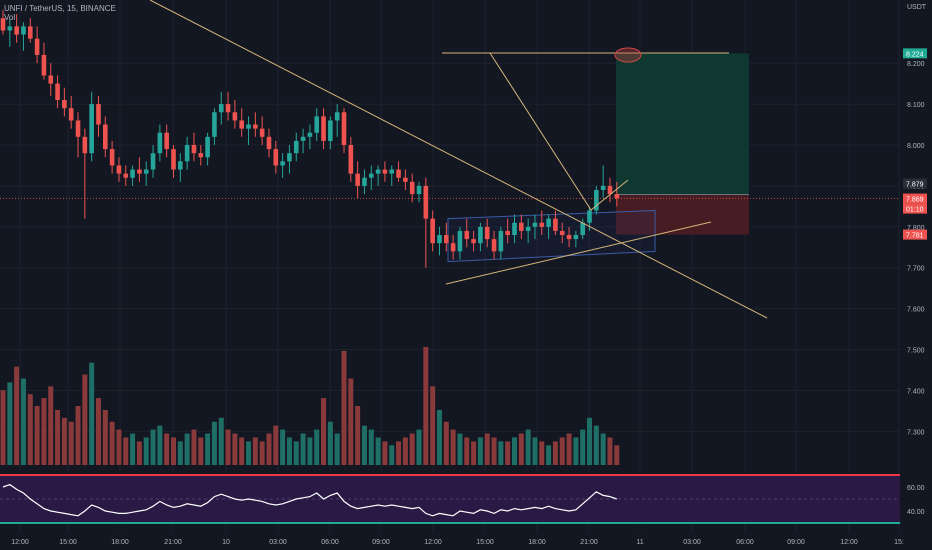 The height and width of the screenshot is (550, 932). Describe the element at coordinates (916, 269) in the screenshot. I see `y-tick-label: 7.700` at that location.